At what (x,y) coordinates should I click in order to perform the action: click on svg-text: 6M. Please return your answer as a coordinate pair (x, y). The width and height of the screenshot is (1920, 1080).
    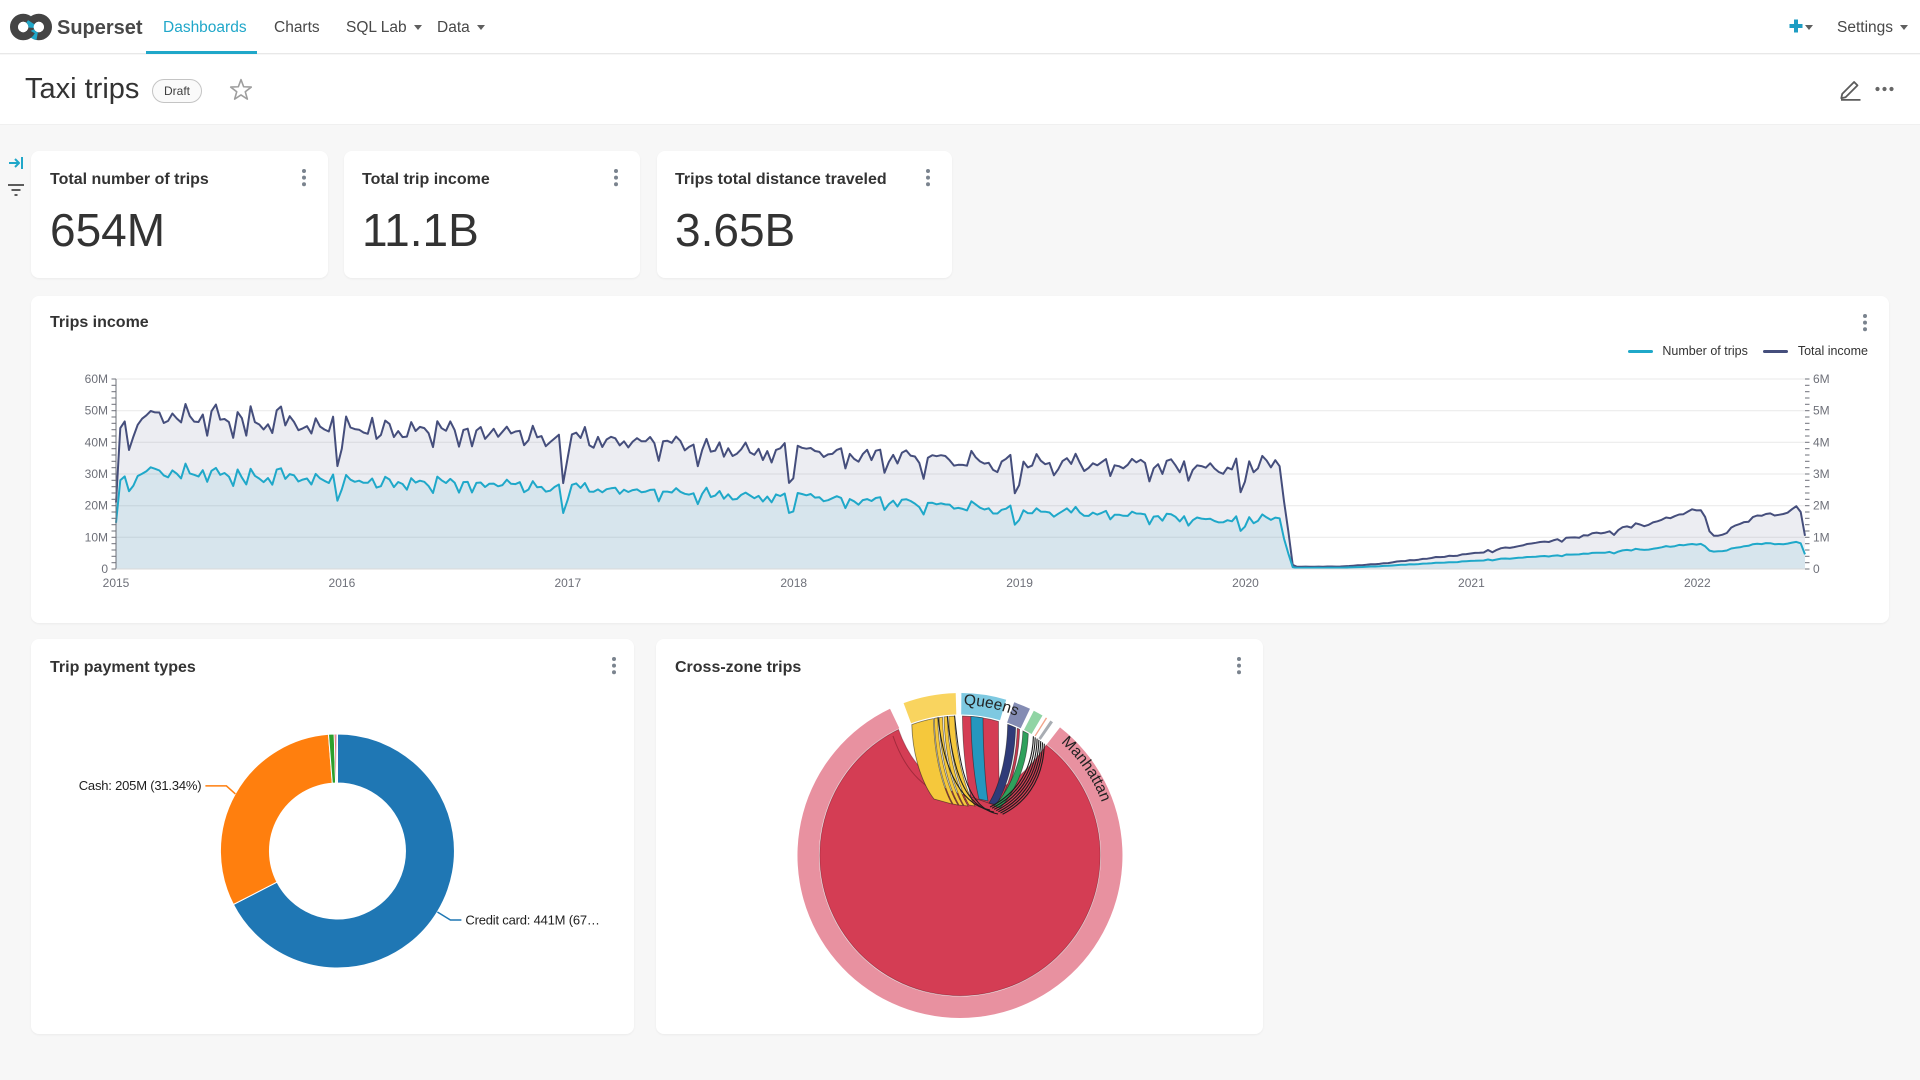
    Looking at the image, I should click on (1821, 379).